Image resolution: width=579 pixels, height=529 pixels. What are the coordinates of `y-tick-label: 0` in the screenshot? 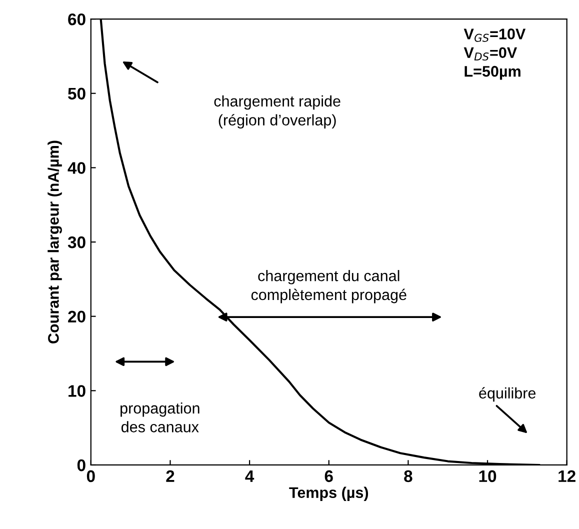 It's located at (81, 465).